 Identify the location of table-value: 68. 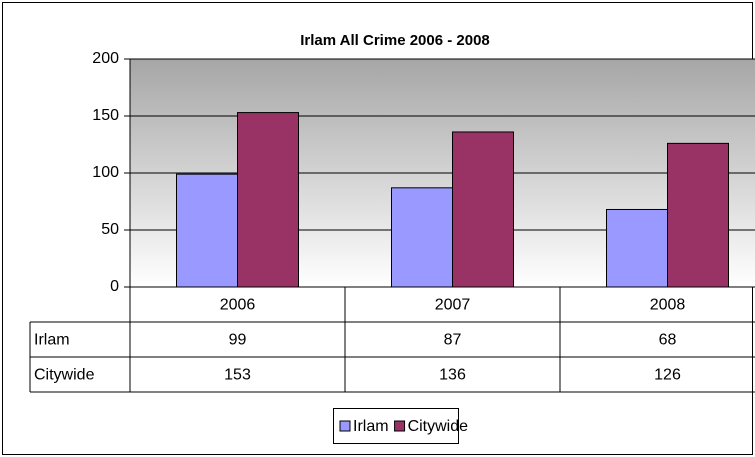
(668, 340).